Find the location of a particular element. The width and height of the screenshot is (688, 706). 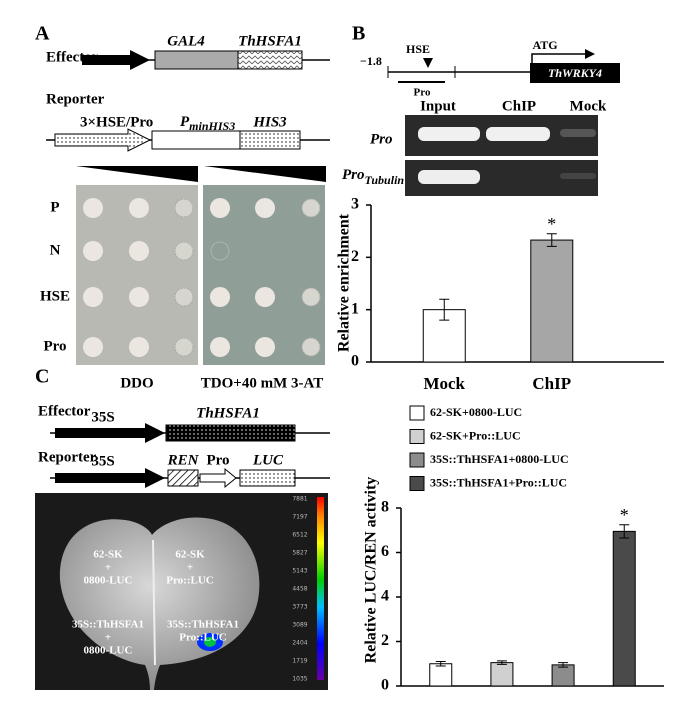

label: ThHSFA1 is located at coordinates (228, 413).